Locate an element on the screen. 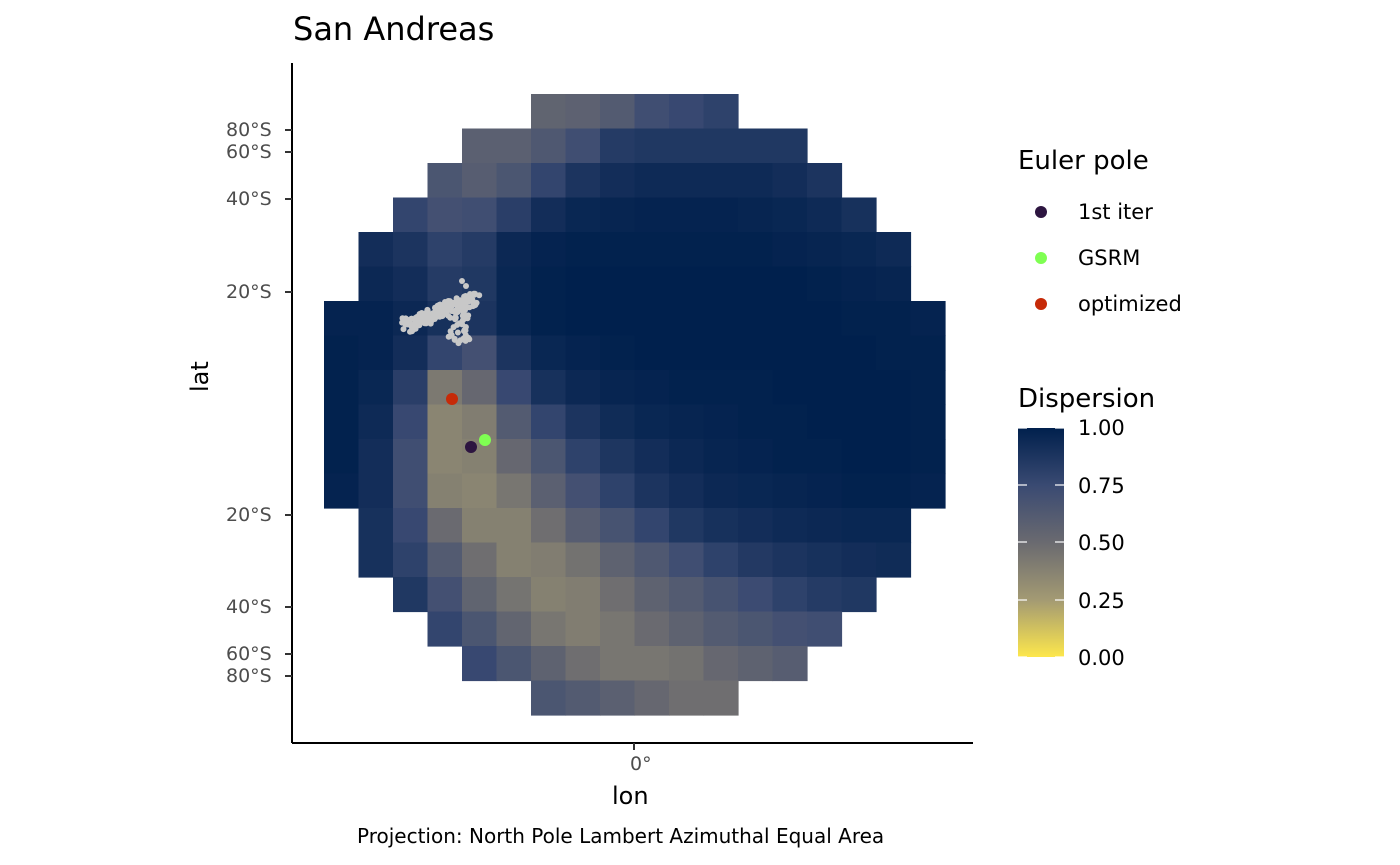 Image resolution: width=1400 pixels, height=865 pixels. euler-pole-optimized is located at coordinates (452, 399).